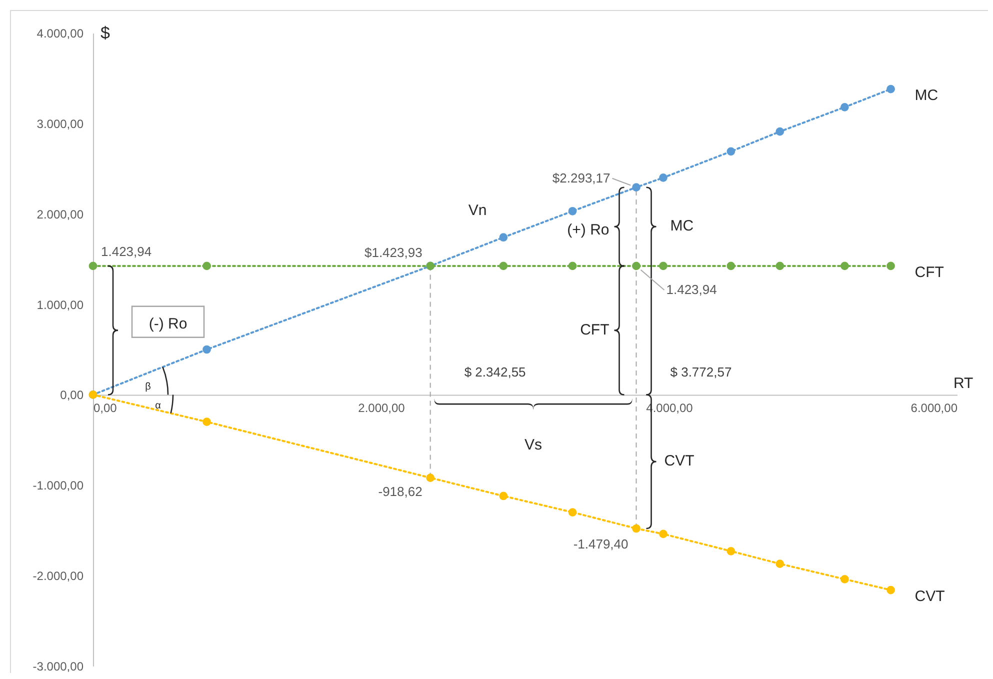 Image resolution: width=993 pixels, height=679 pixels. Describe the element at coordinates (682, 226) in the screenshot. I see `annotation: MC` at that location.